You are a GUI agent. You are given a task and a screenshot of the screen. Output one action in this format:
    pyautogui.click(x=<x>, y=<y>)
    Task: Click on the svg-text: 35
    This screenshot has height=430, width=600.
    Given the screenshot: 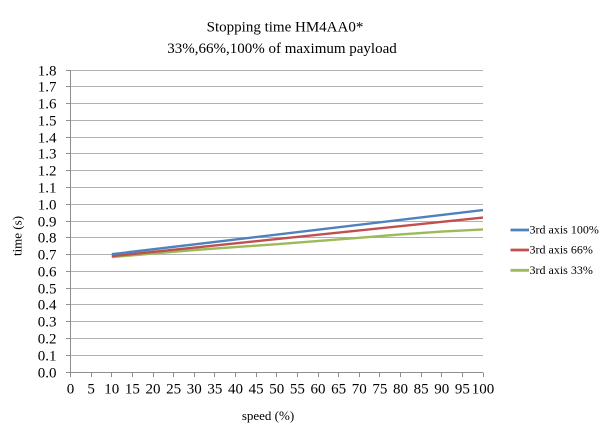 What is the action you would take?
    pyautogui.click(x=214, y=390)
    